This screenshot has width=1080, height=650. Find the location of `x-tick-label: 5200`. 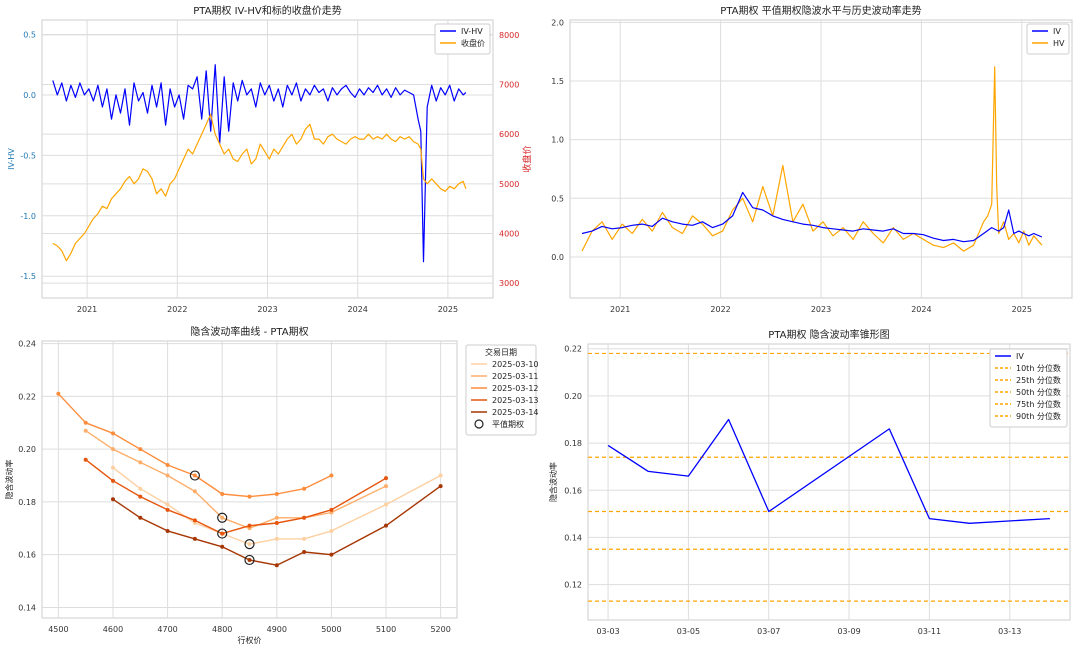

x-tick-label: 5200 is located at coordinates (440, 629).